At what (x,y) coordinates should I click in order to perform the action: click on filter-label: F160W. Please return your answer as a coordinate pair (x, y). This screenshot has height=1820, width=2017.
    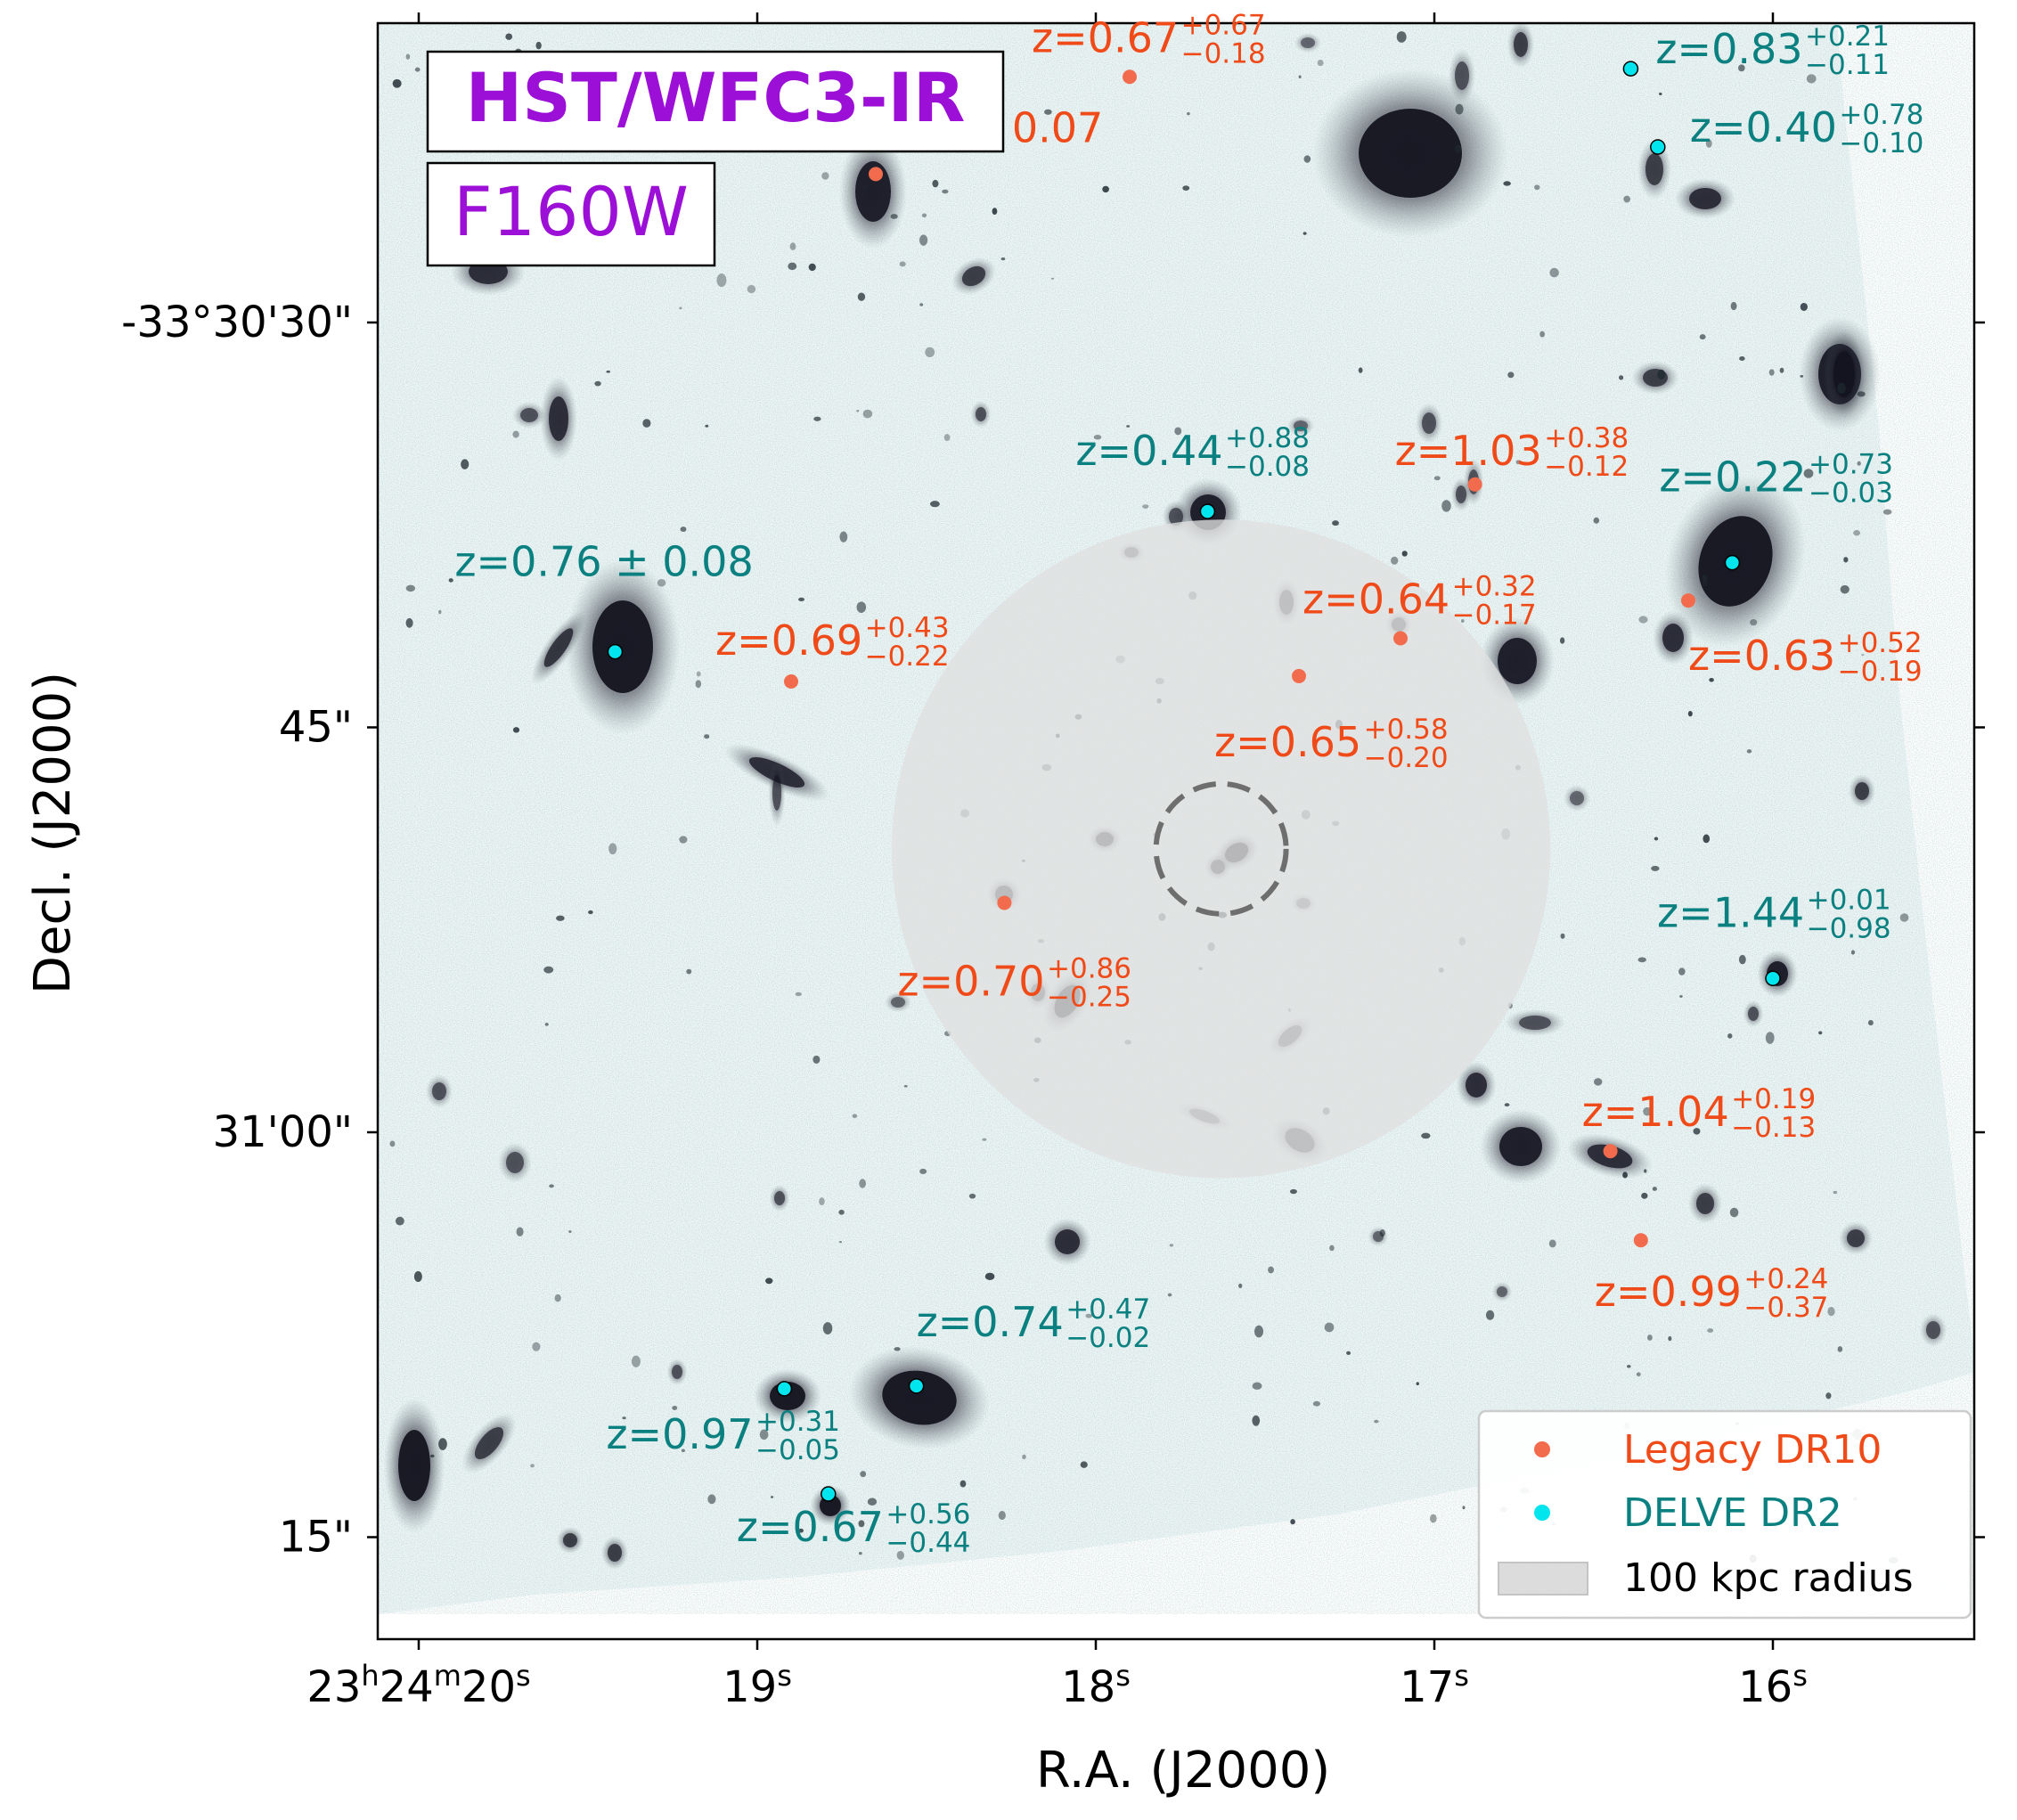
    Looking at the image, I should click on (571, 211).